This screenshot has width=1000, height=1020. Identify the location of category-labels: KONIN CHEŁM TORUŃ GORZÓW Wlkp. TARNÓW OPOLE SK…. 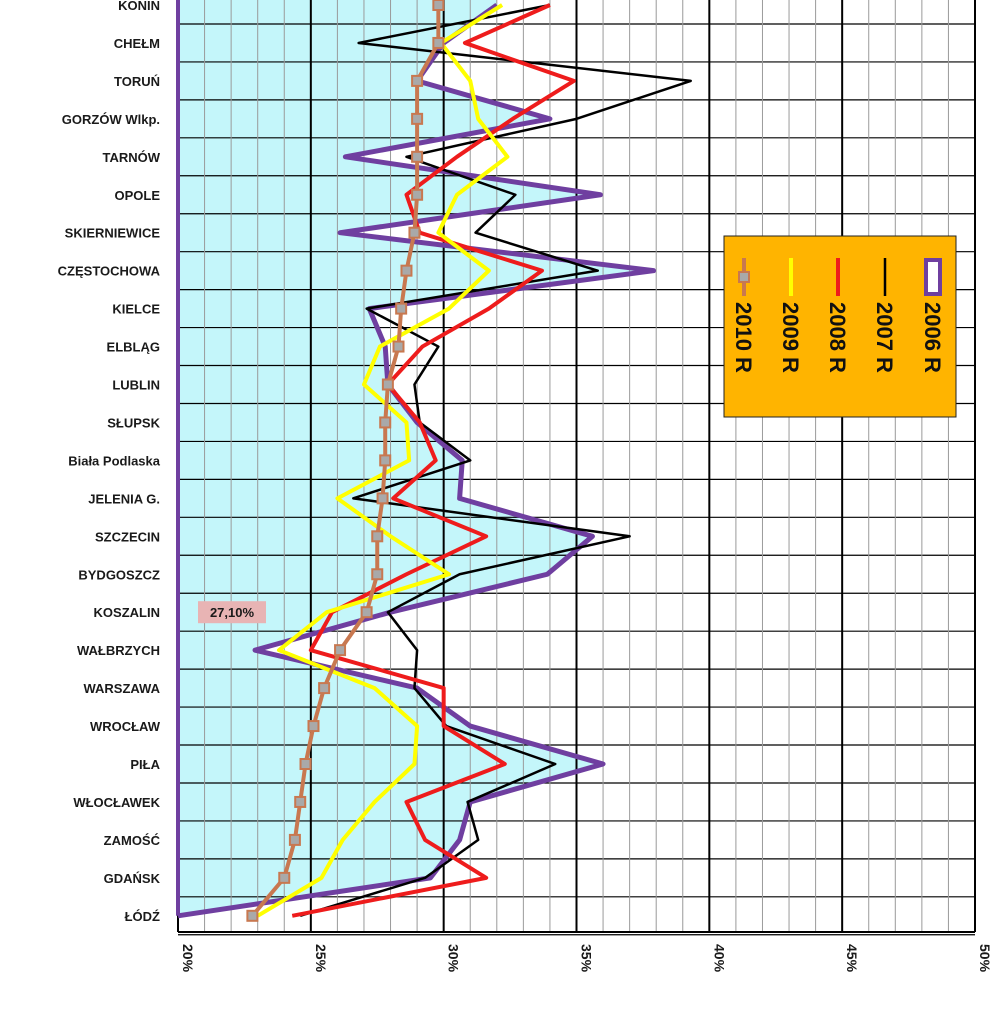
(109, 462).